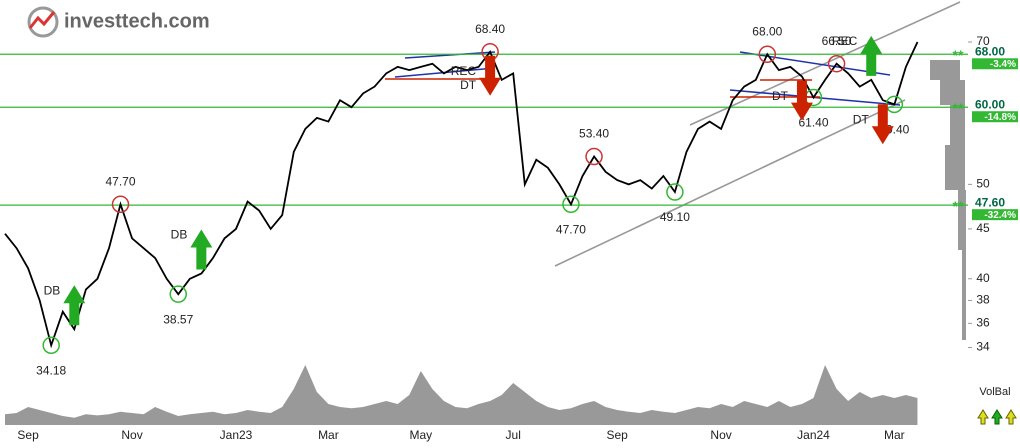  What do you see at coordinates (594, 134) in the screenshot?
I see `point-label: 53.40` at bounding box center [594, 134].